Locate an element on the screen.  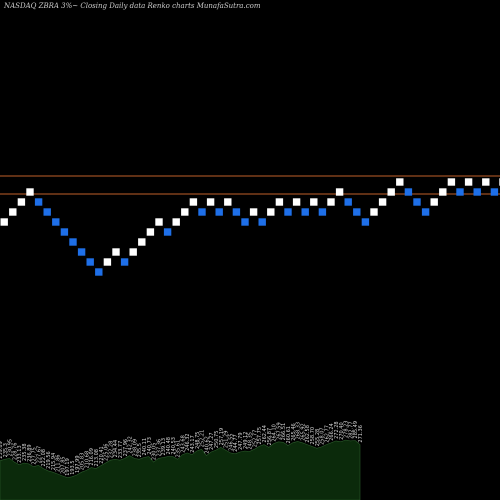
price-label: 260.61 is located at coordinates (289, 435).